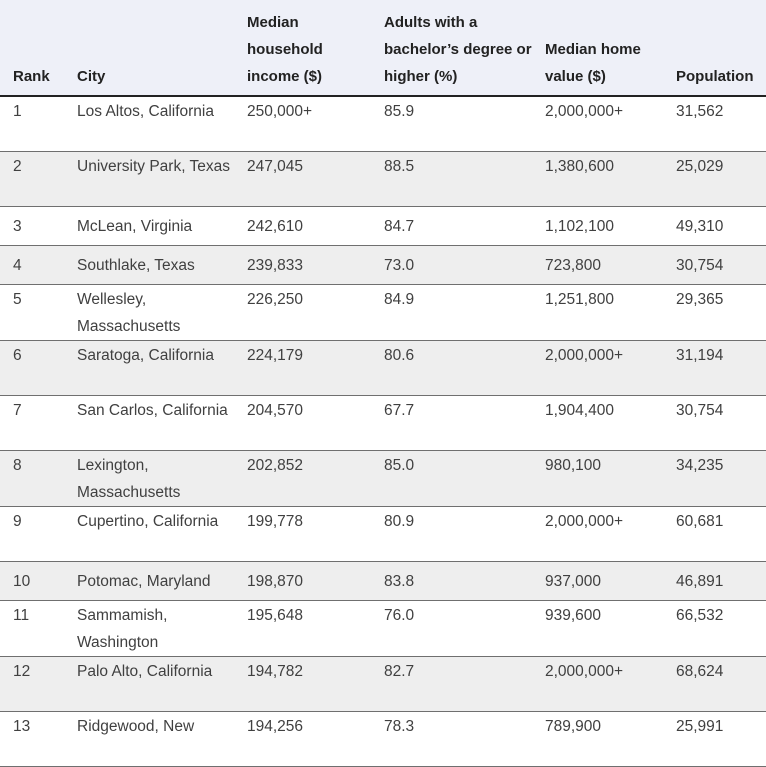 This screenshot has width=766, height=767. What do you see at coordinates (32, 581) in the screenshot?
I see `cell-rank: 10` at bounding box center [32, 581].